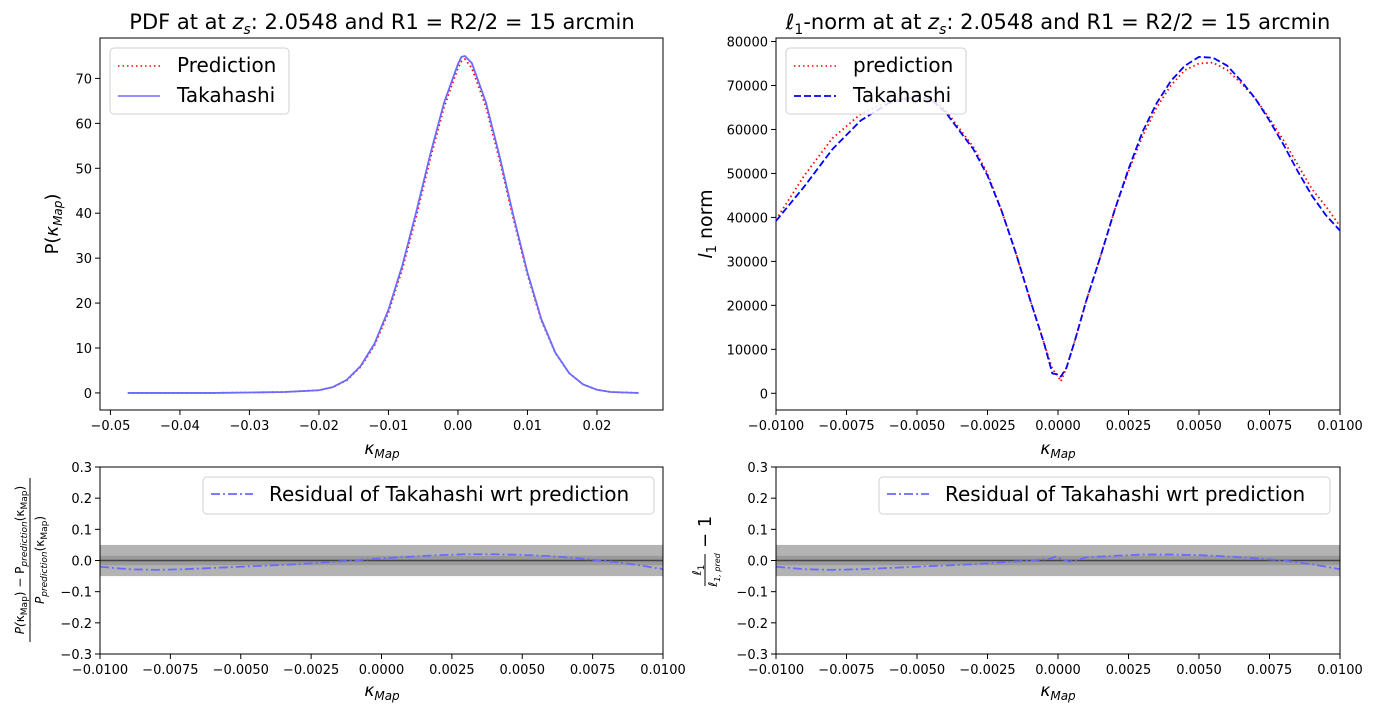 This screenshot has height=714, width=1373. I want to click on l1-residual-y-axis: −0.3 −0.2 −0.1 0.0 0.1 0.2 0.3, so click(756, 562).